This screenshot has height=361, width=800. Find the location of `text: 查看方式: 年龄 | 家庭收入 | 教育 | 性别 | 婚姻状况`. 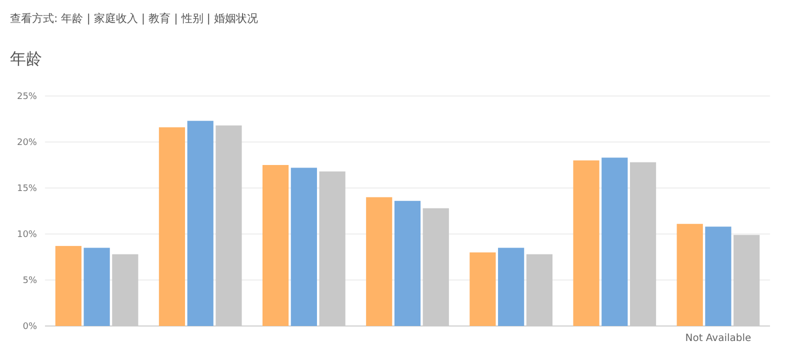

text: 查看方式: 年龄 | 家庭收入 | 教育 | 性别 | 婚姻状况 is located at coordinates (134, 18).